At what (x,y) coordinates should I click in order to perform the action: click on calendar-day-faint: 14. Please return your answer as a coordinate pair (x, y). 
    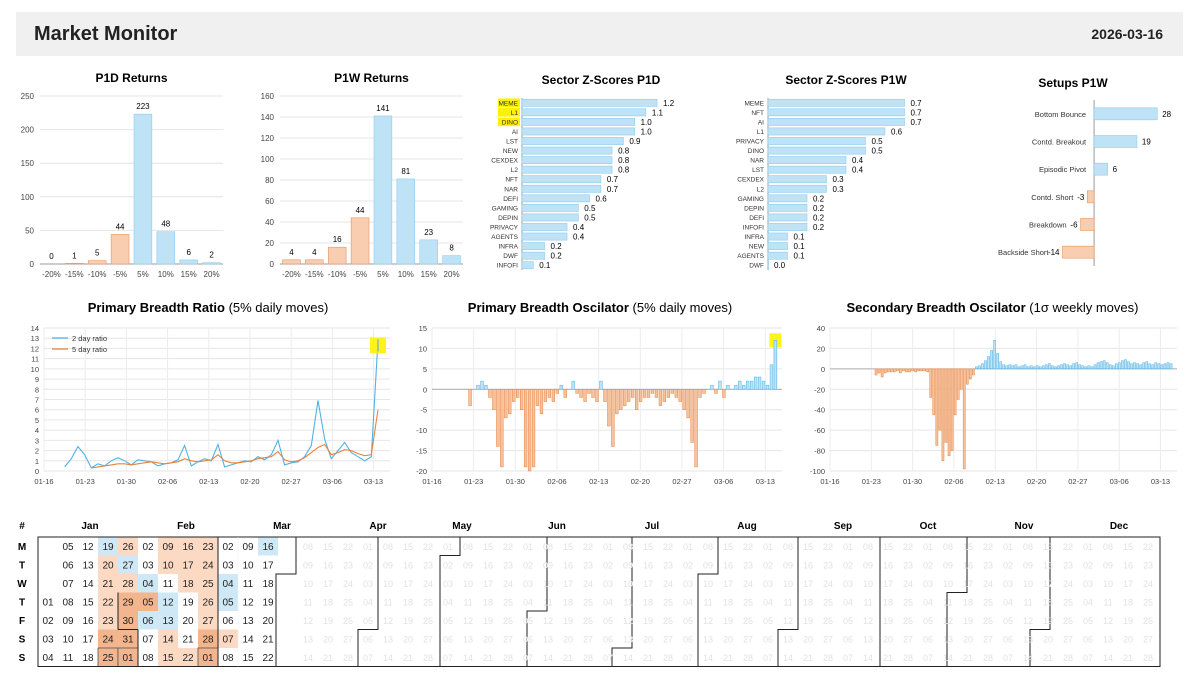
    Looking at the image, I should click on (708, 658).